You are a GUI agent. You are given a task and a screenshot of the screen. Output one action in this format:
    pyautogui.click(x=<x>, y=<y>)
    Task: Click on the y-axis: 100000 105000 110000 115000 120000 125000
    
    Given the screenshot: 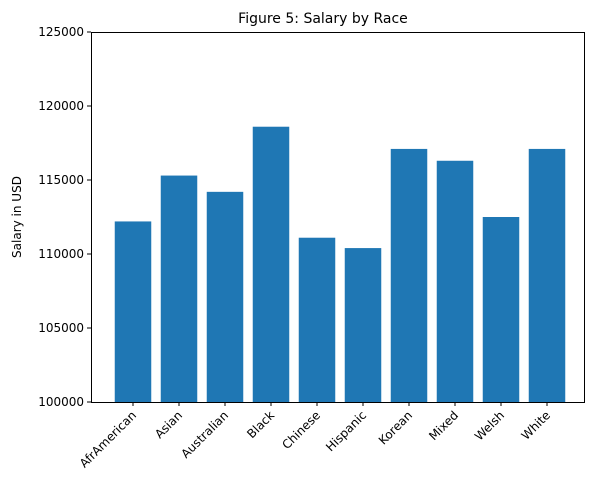 What is the action you would take?
    pyautogui.click(x=64, y=217)
    